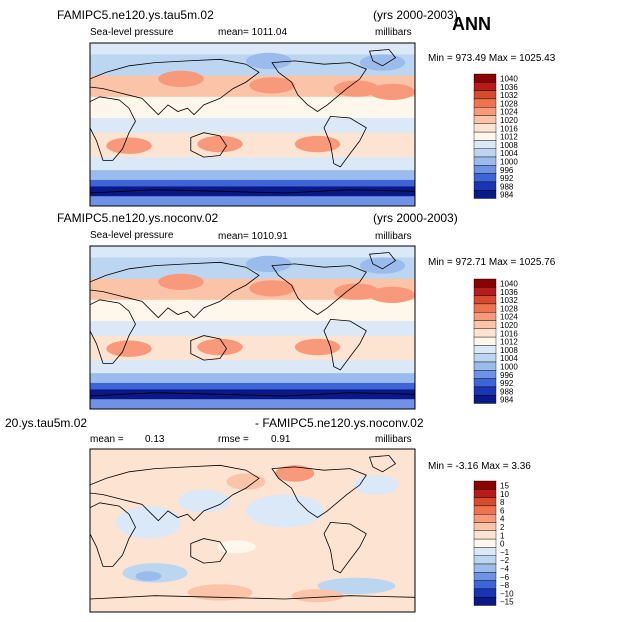 Image resolution: width=622 pixels, height=622 pixels. What do you see at coordinates (504, 485) in the screenshot?
I see `colorbar-tick-label: 15` at bounding box center [504, 485].